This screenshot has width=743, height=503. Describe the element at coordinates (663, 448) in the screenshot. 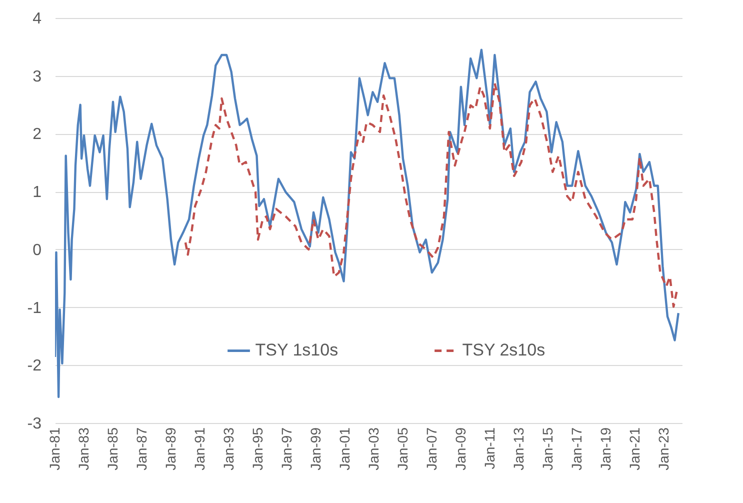

I see `x-tick-label: Jan-23` at that location.